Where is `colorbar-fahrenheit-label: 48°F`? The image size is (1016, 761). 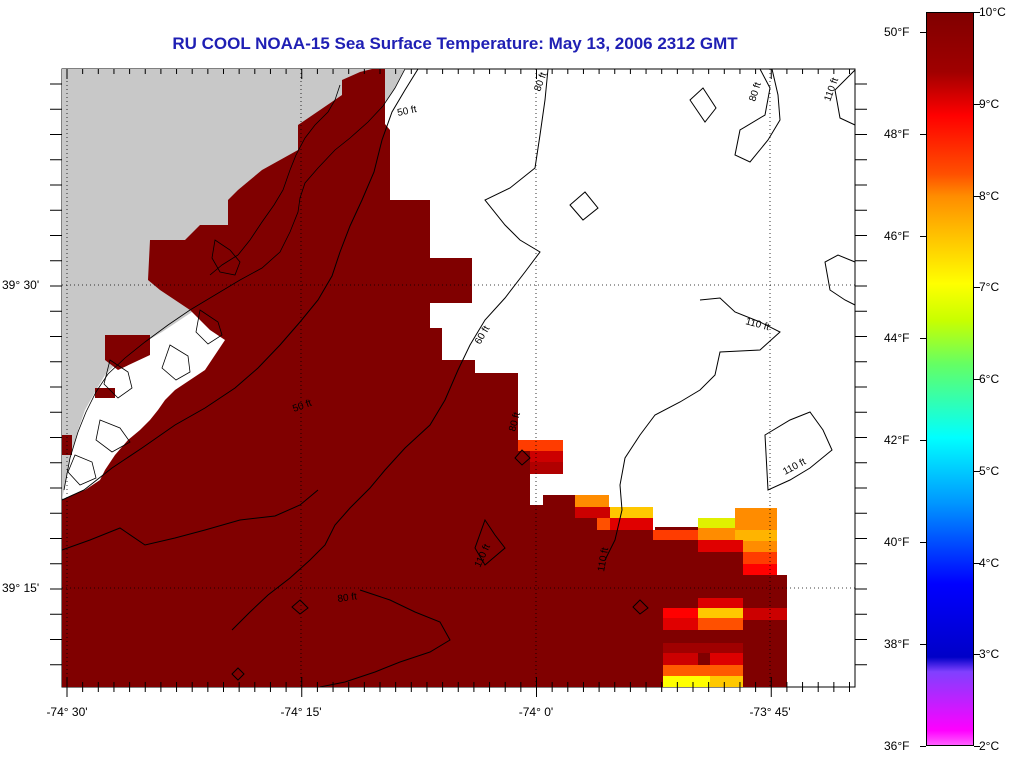
colorbar-fahrenheit-label: 48°F is located at coordinates (897, 134).